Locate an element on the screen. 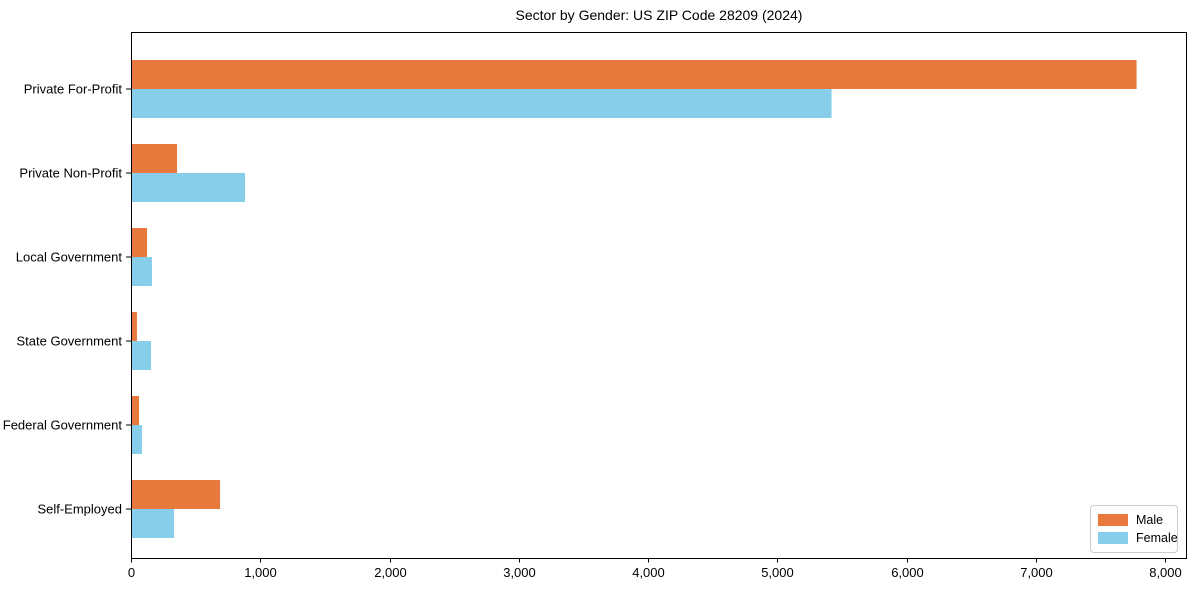  x-tick-label-8000: 8,000 is located at coordinates (1165, 572).